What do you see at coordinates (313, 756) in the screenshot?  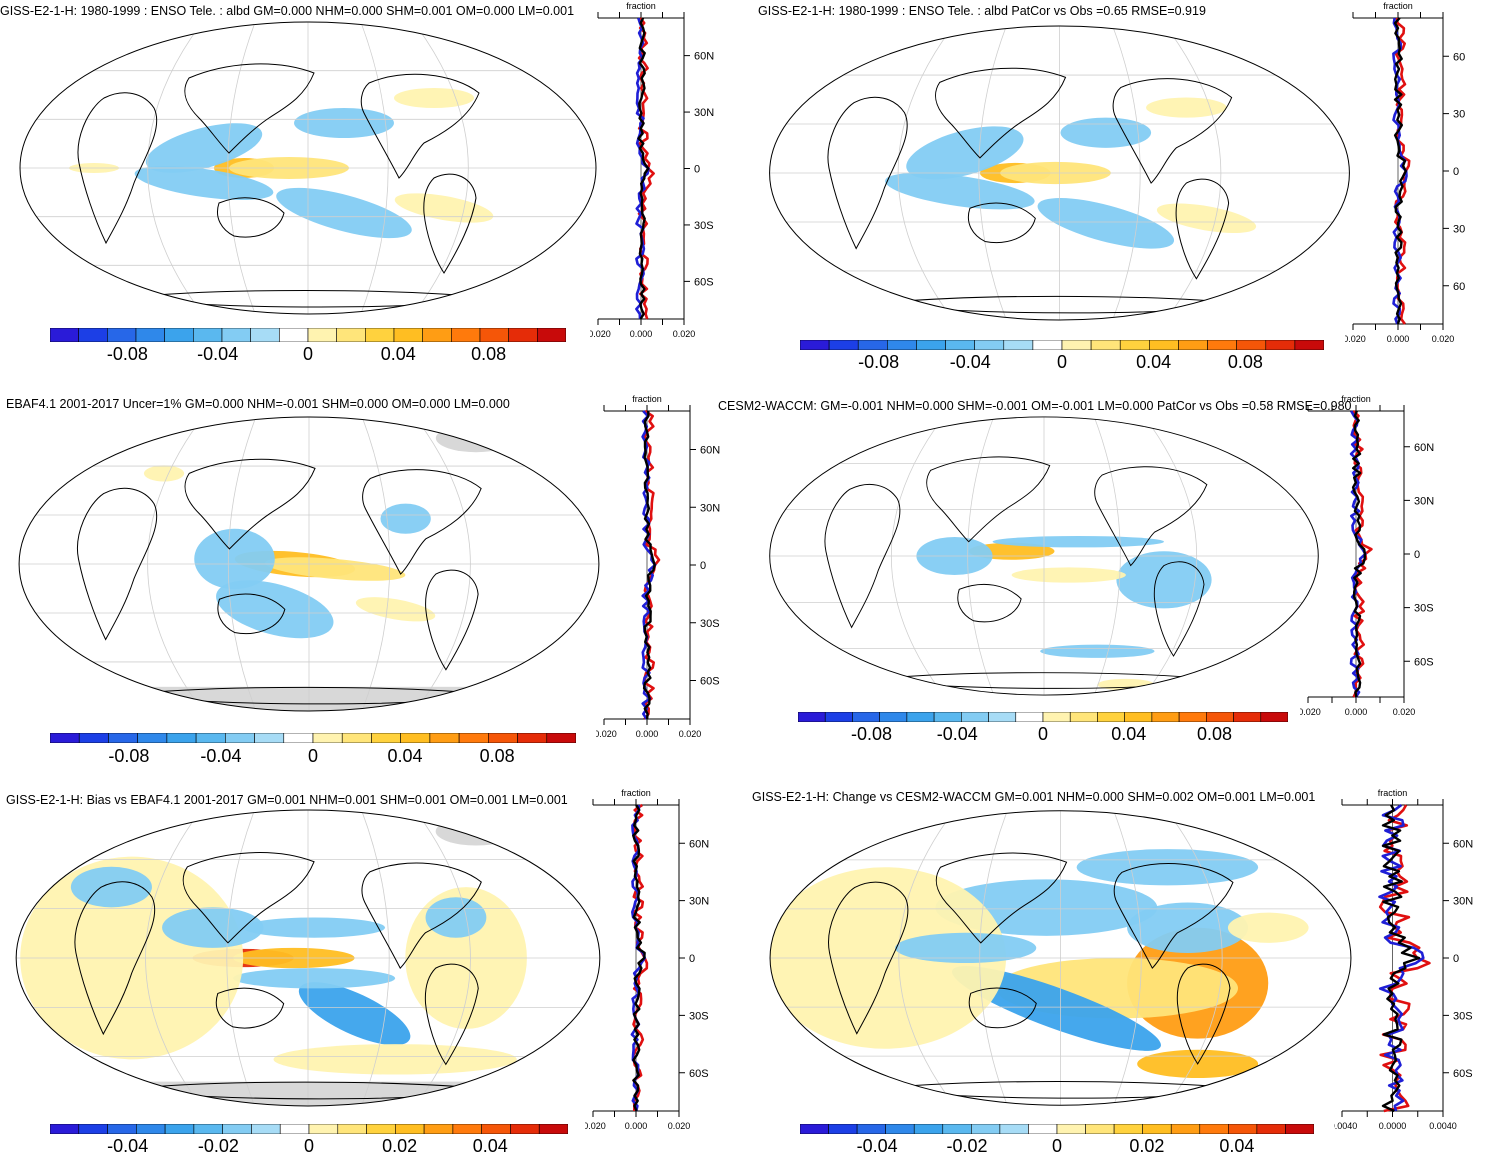 I see `colorbar-3-label: 0` at bounding box center [313, 756].